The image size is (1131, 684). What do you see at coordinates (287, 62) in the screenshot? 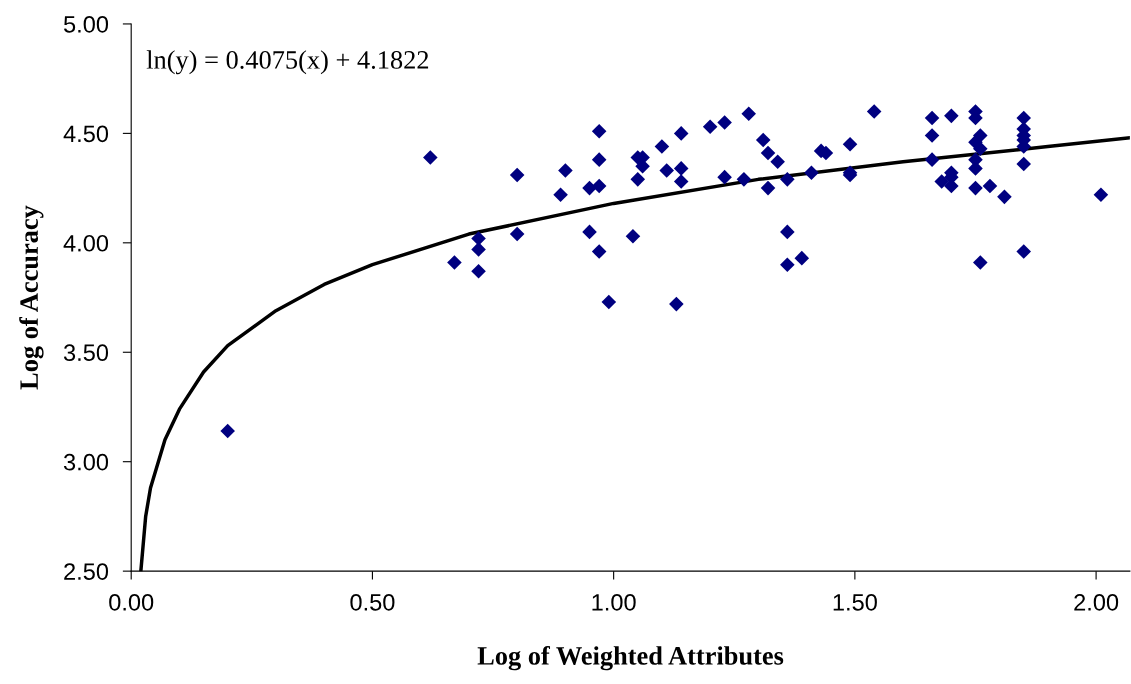
I see `annotation: ln(y) = 0.4075(x) + 4.1822` at bounding box center [287, 62].